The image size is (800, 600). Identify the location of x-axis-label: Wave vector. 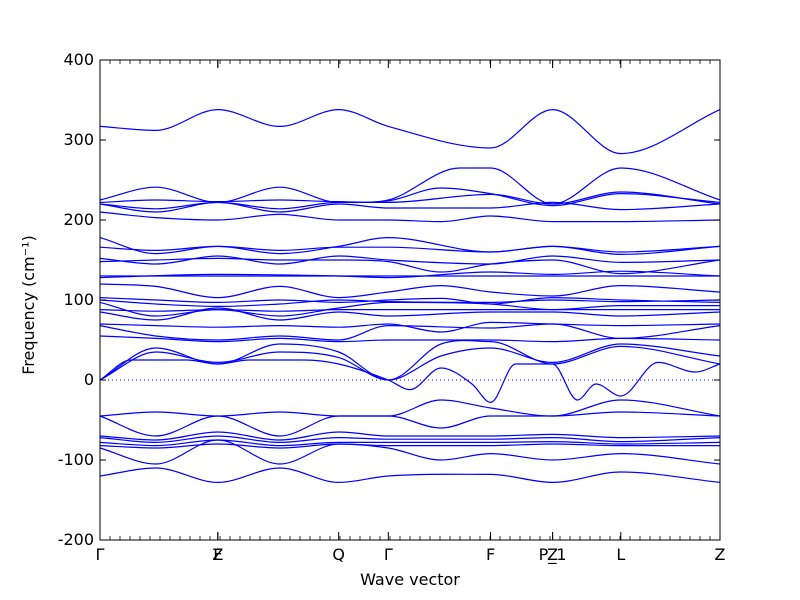
(410, 579).